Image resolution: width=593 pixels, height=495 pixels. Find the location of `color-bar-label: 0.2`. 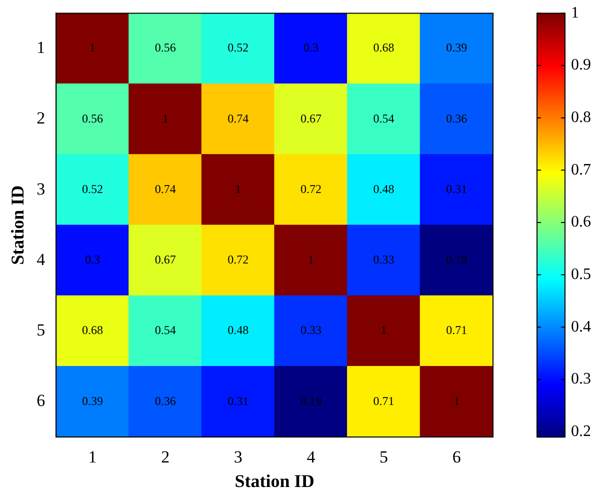

color-bar-label: 0.2 is located at coordinates (581, 431).